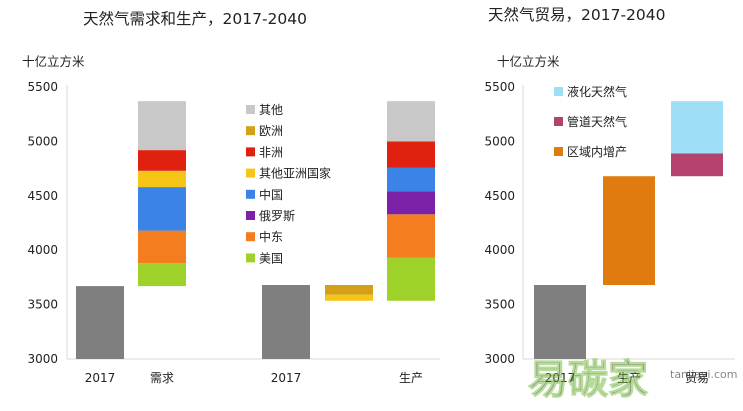  I want to click on left-chart-title: 天然气需求和生产，2017-2040, so click(195, 19).